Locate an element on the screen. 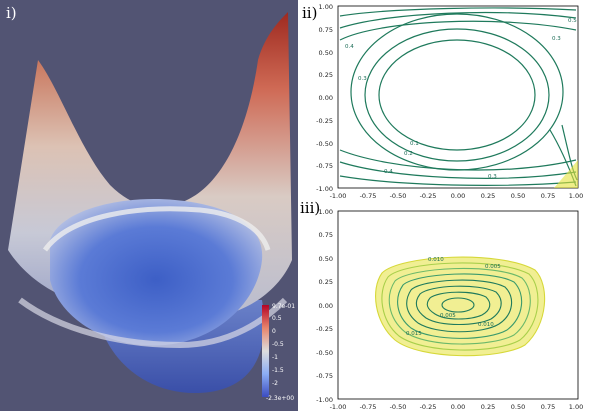 This screenshot has height=415, width=590. colorbar-tick: 0.5 is located at coordinates (277, 318).